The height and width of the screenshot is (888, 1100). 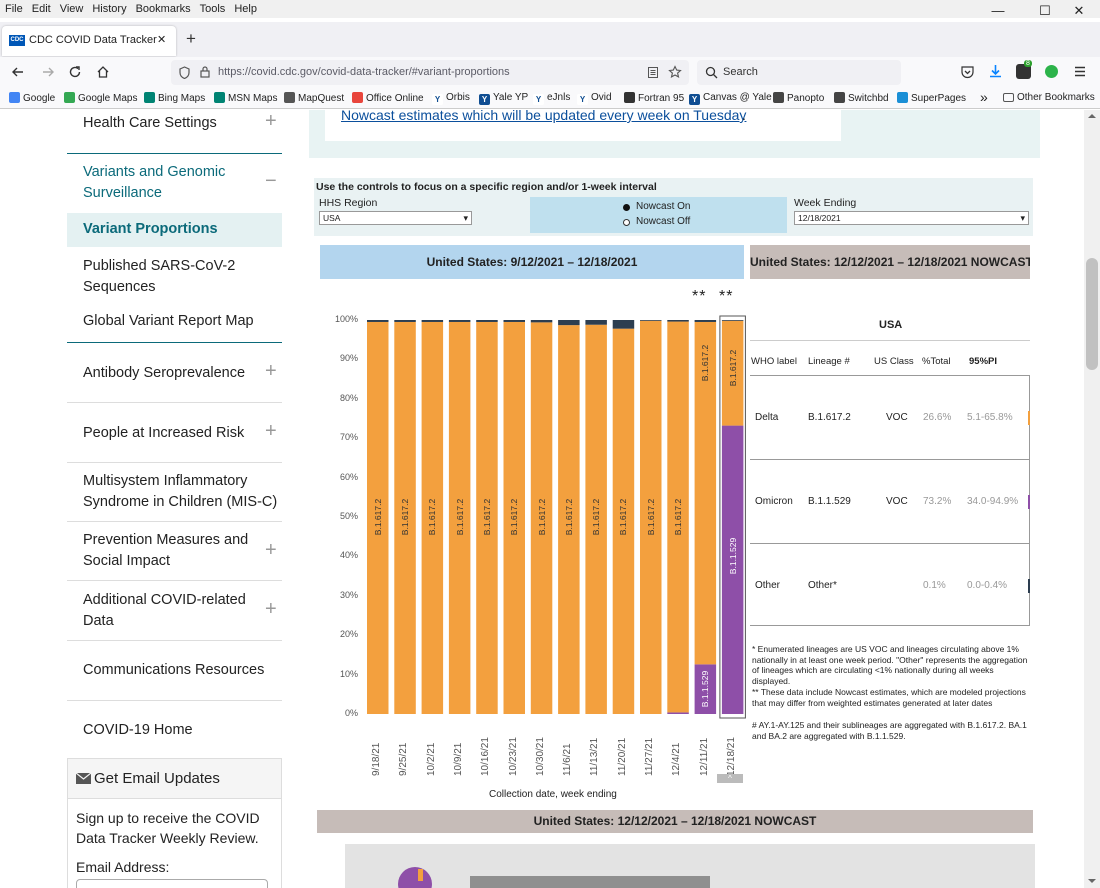 What do you see at coordinates (172, 883) in the screenshot?
I see `email-field` at bounding box center [172, 883].